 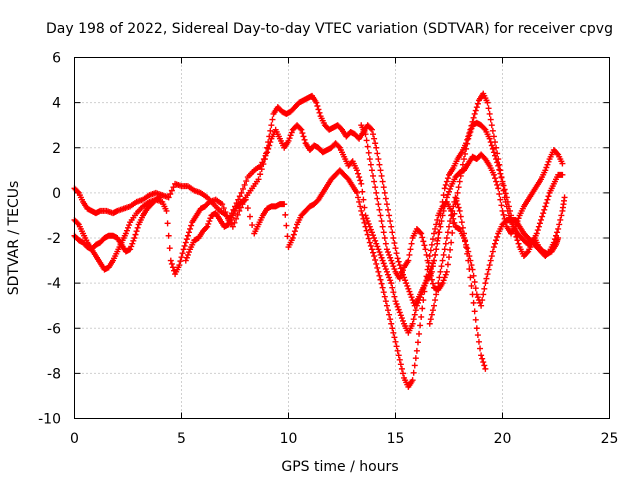 I want to click on x-tick-label: 15, so click(x=396, y=439).